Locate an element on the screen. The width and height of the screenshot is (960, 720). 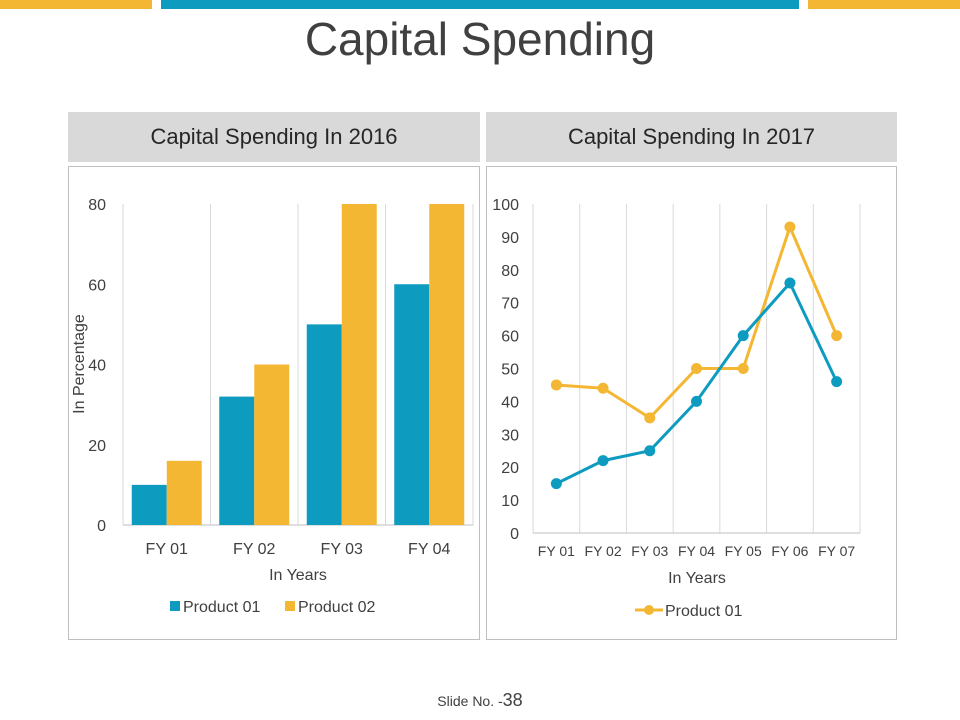
slide-title: Capital Spending is located at coordinates (480, 39).